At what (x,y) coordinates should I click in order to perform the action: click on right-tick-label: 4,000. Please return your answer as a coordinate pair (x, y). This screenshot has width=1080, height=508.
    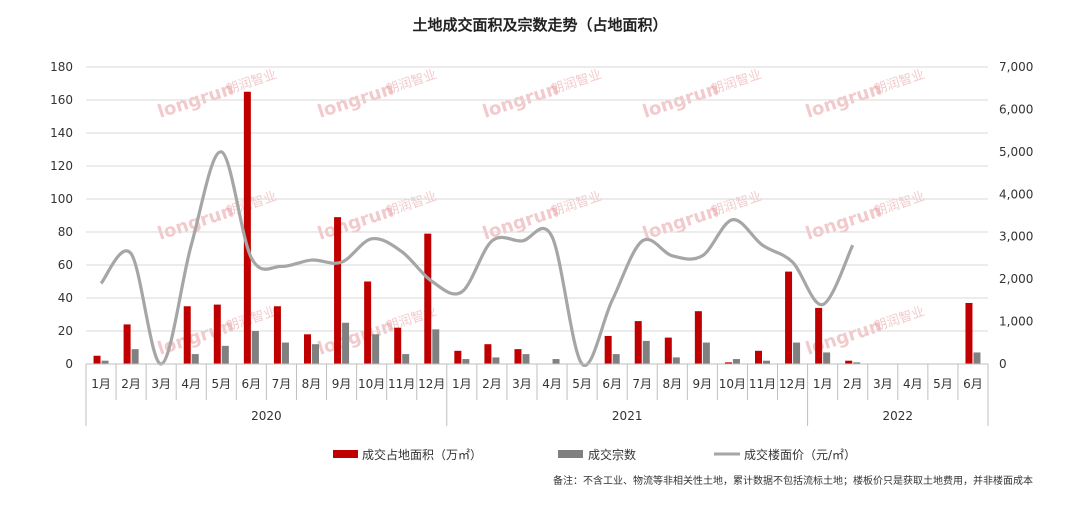
    Looking at the image, I should click on (1016, 194).